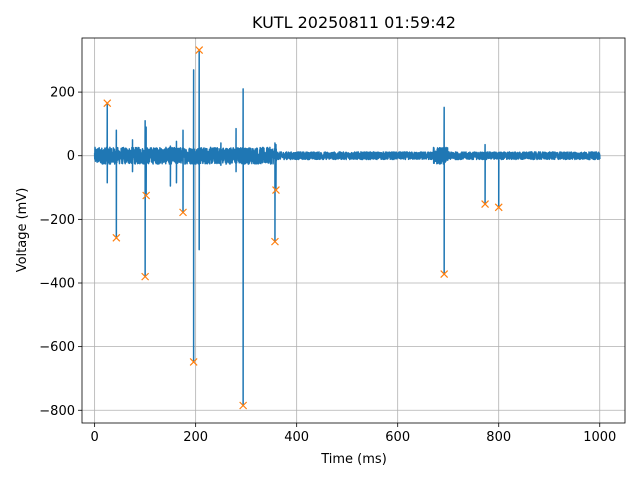 The width and height of the screenshot is (640, 480). Describe the element at coordinates (498, 437) in the screenshot. I see `x-tick-label: 800` at that location.